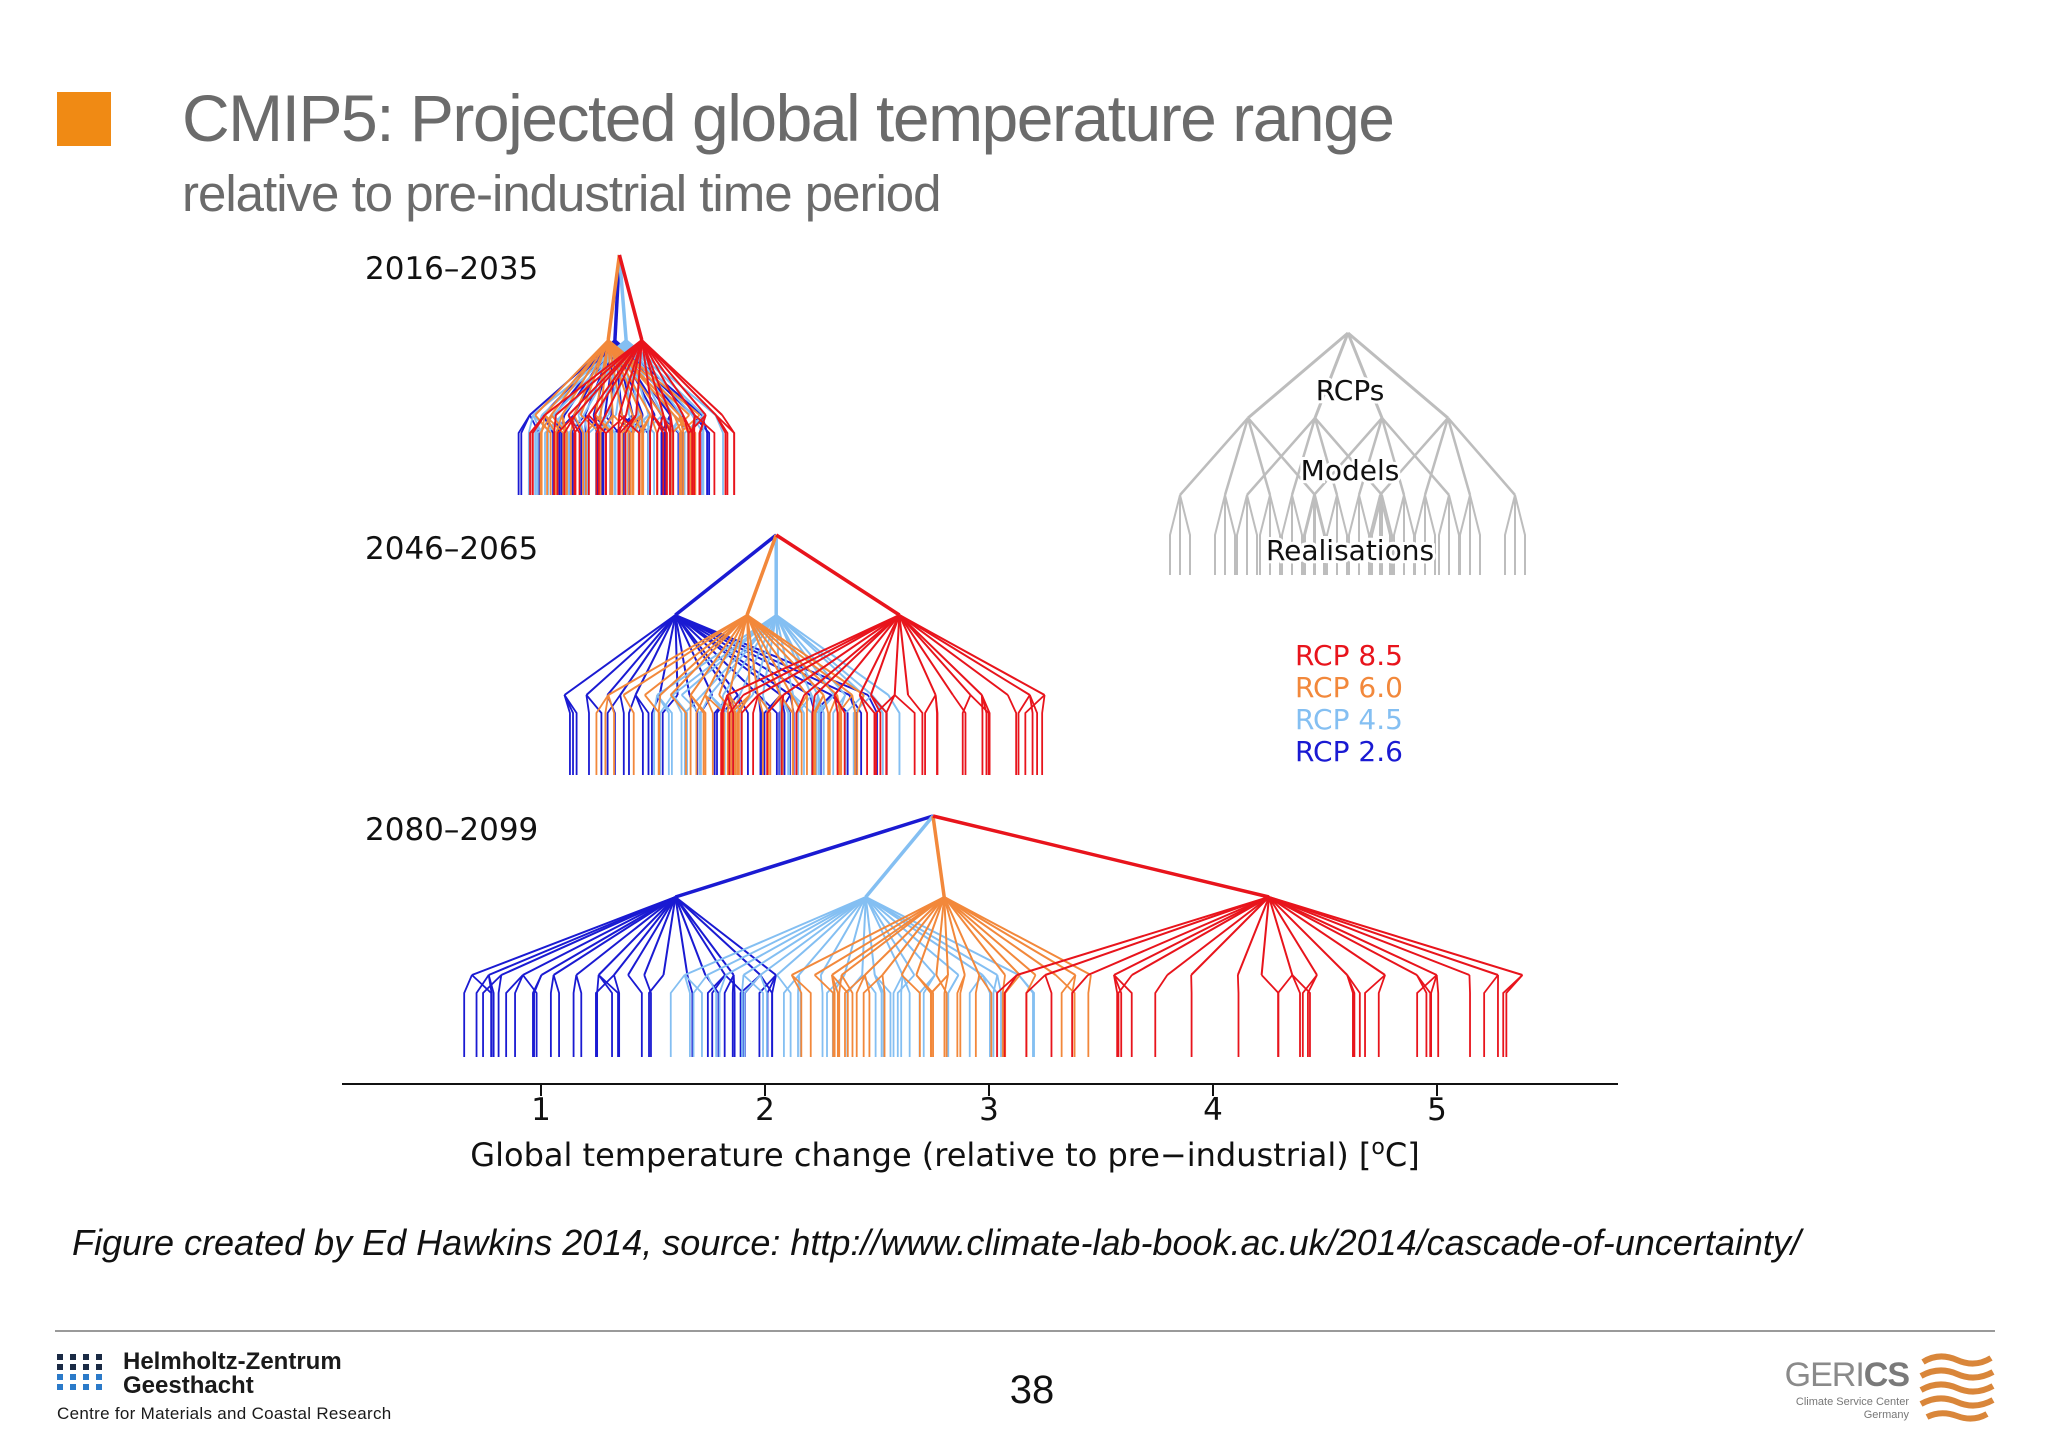 The height and width of the screenshot is (1449, 2048). I want to click on legend-item: RCP 6.0, so click(1349, 687).